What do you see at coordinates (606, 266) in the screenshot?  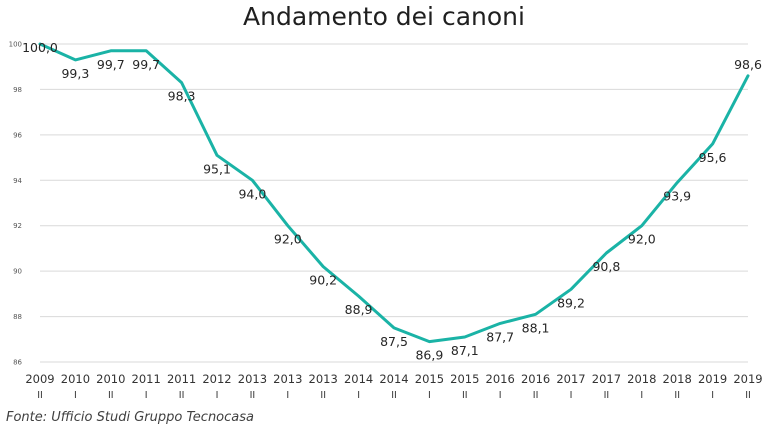 I see `data-label: 90,8` at bounding box center [606, 266].